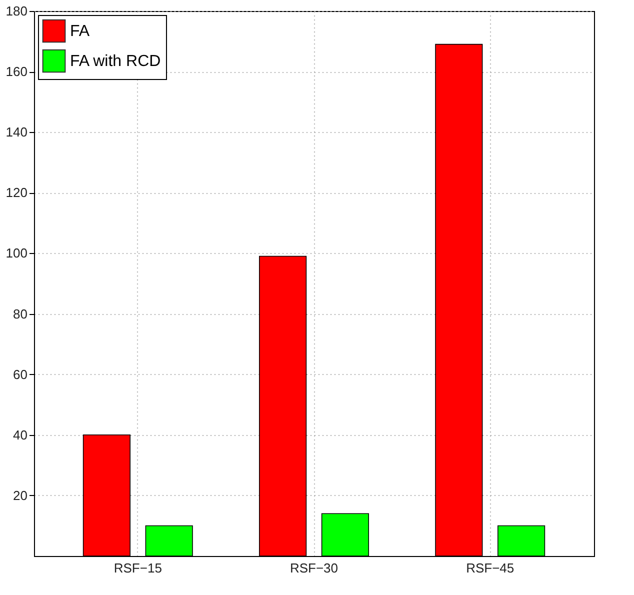 The width and height of the screenshot is (634, 595). I want to click on y-tick-label: 120, so click(17, 192).